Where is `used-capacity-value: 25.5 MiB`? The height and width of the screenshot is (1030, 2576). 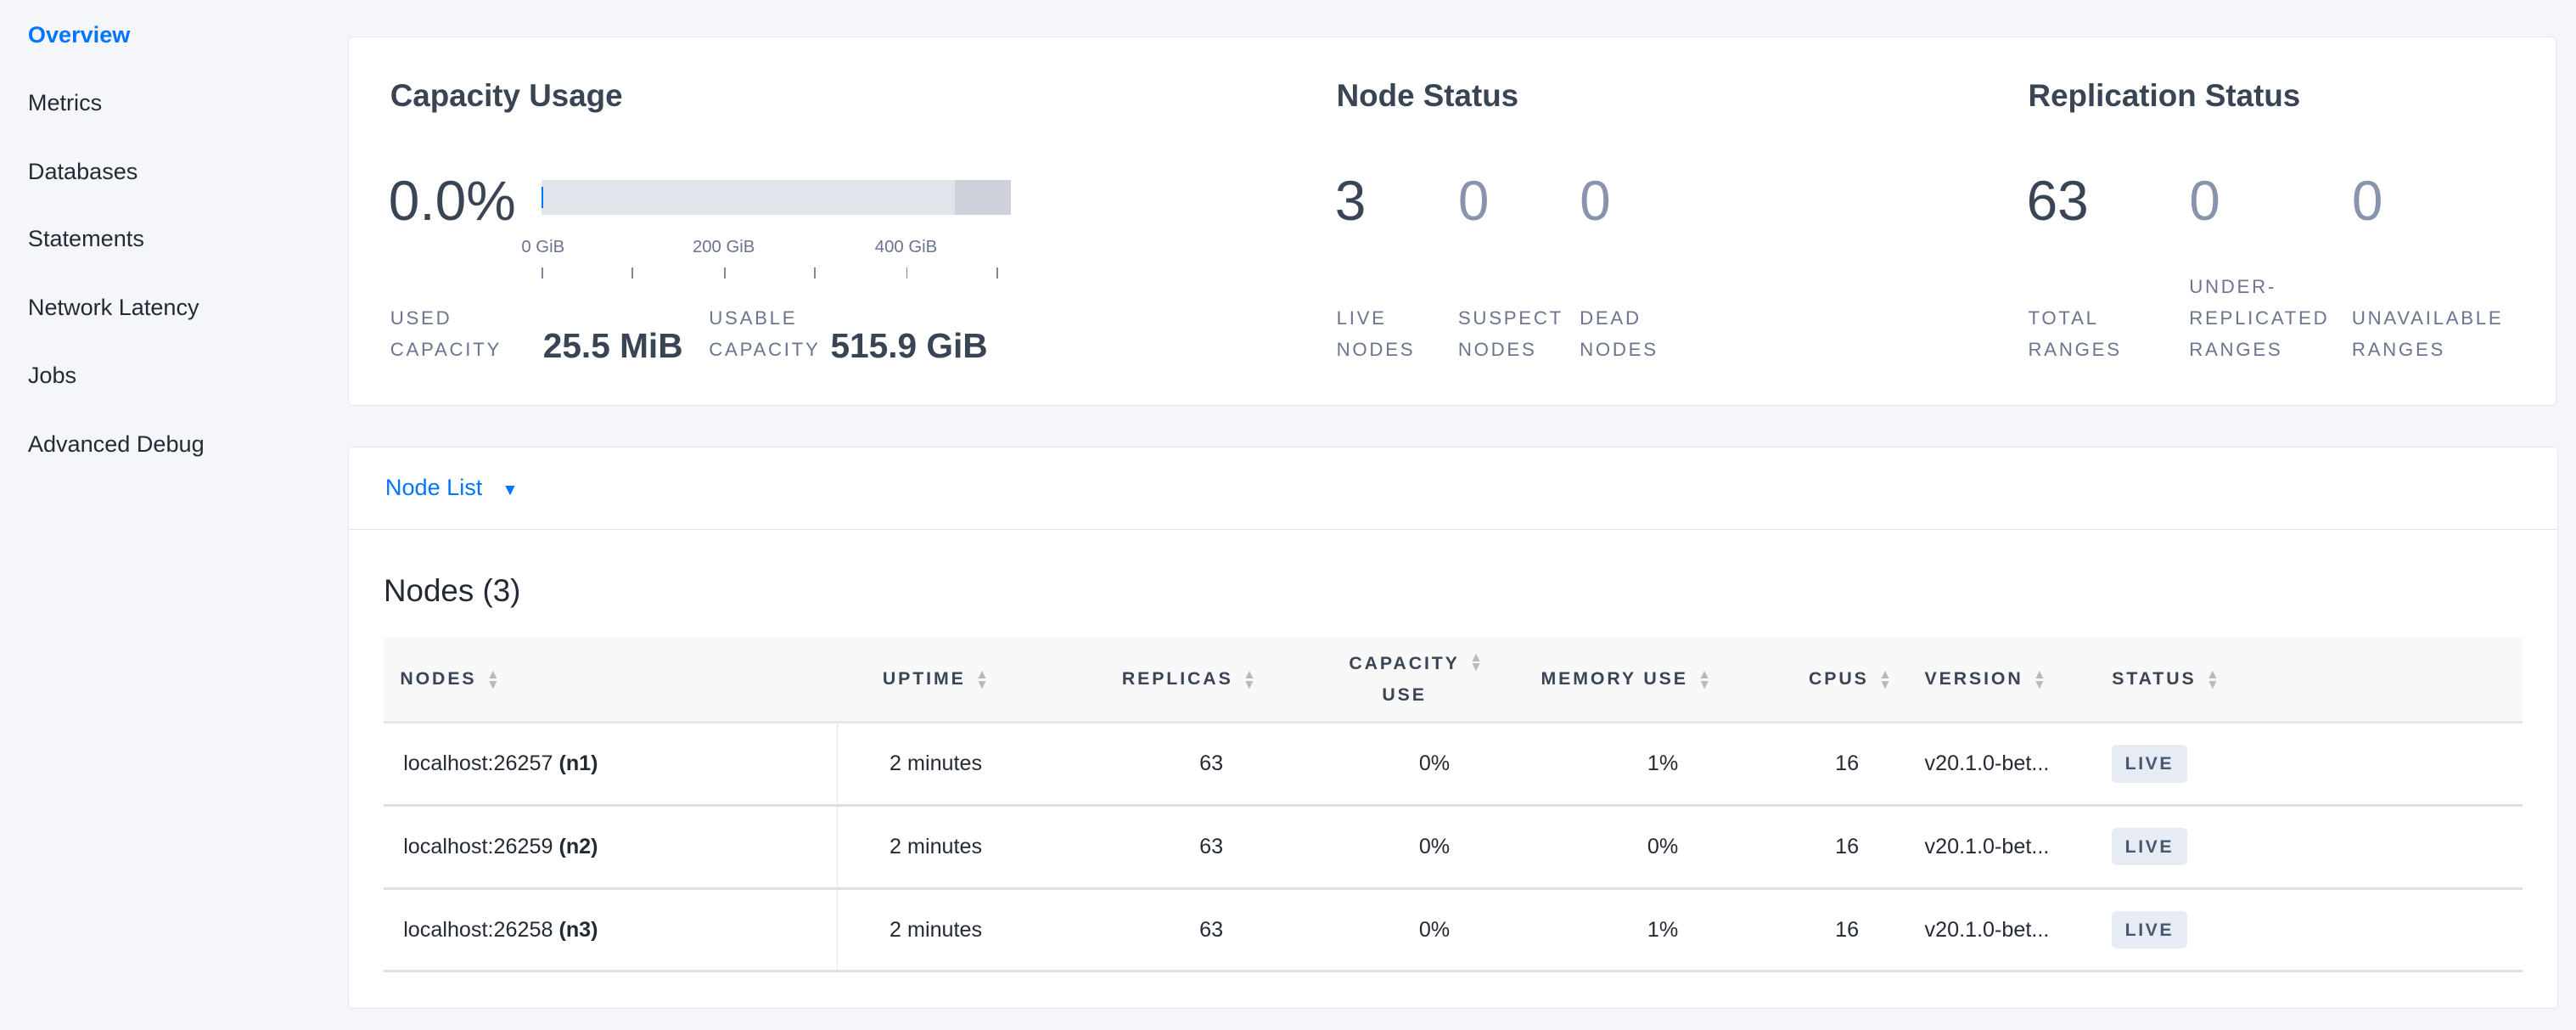
used-capacity-value: 25.5 MiB is located at coordinates (612, 346).